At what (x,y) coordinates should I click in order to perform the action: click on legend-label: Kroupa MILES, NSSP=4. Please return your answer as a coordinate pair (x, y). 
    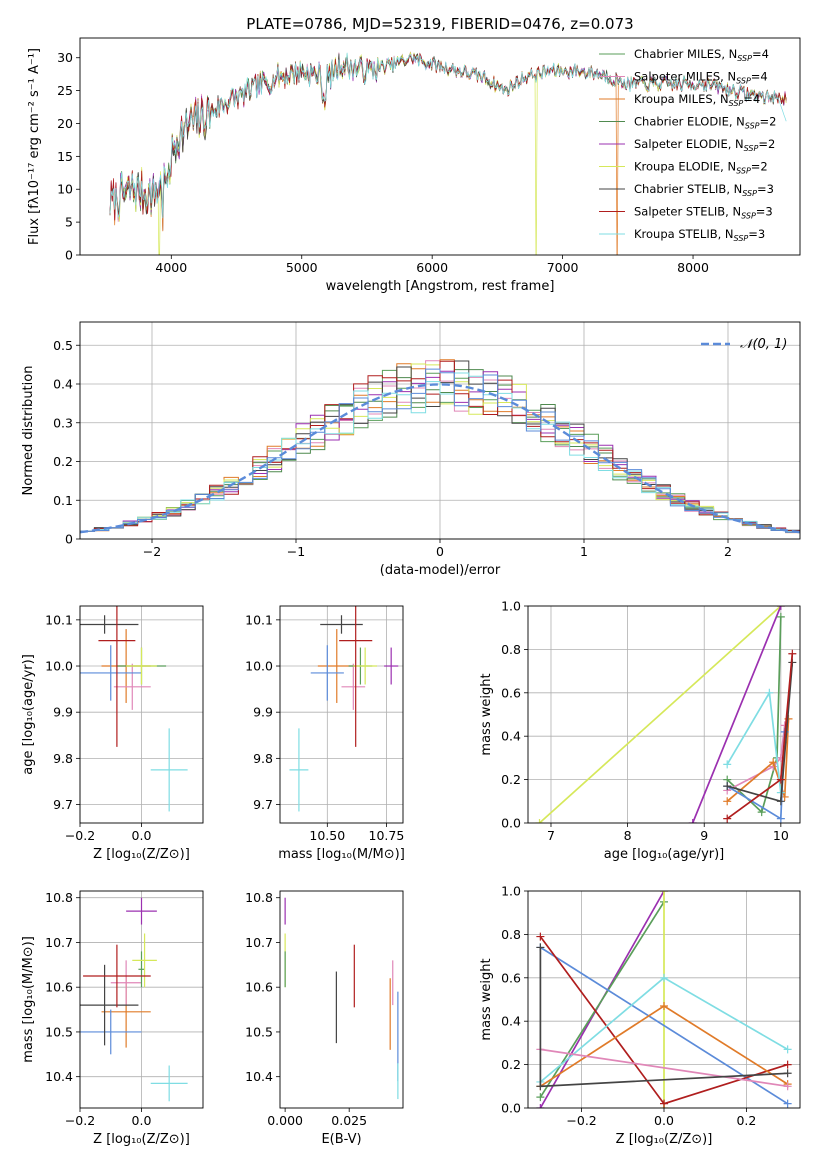
    Looking at the image, I should click on (697, 100).